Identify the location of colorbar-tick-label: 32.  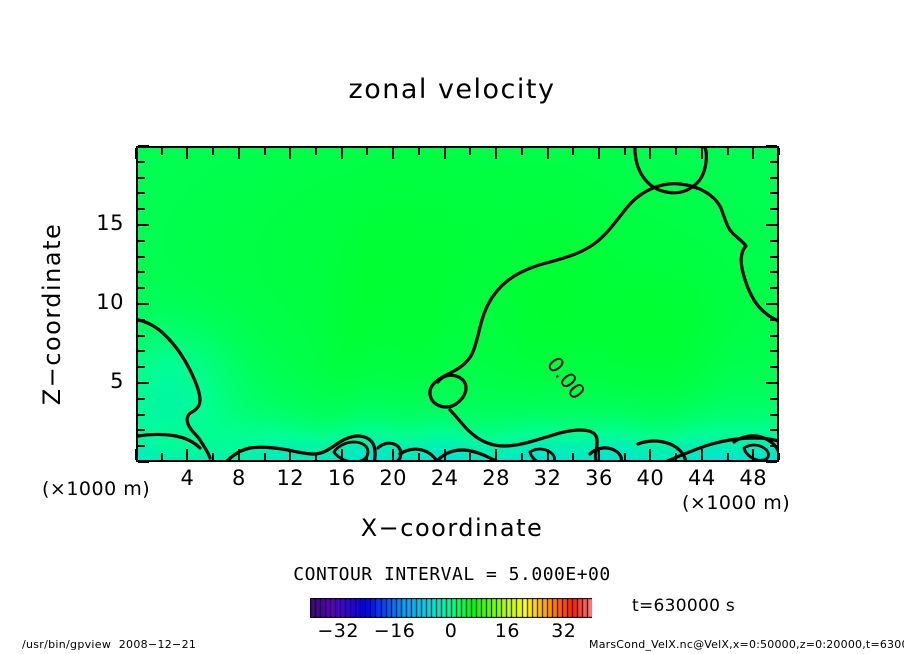
(564, 631).